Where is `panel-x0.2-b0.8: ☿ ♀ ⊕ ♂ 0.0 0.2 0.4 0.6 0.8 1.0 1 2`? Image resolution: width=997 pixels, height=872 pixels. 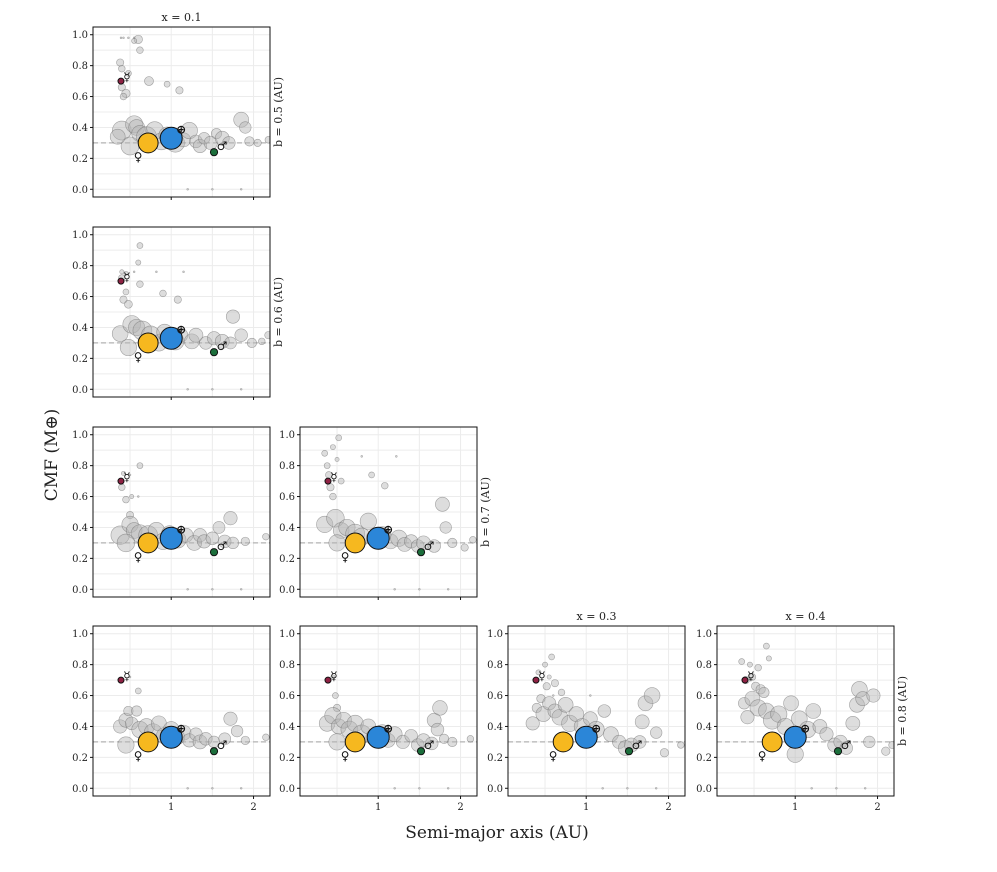 panel-x0.2-b0.8: ☿ ♀ ⊕ ♂ 0.0 0.2 0.4 0.6 0.8 1.0 1 2 is located at coordinates (378, 719).